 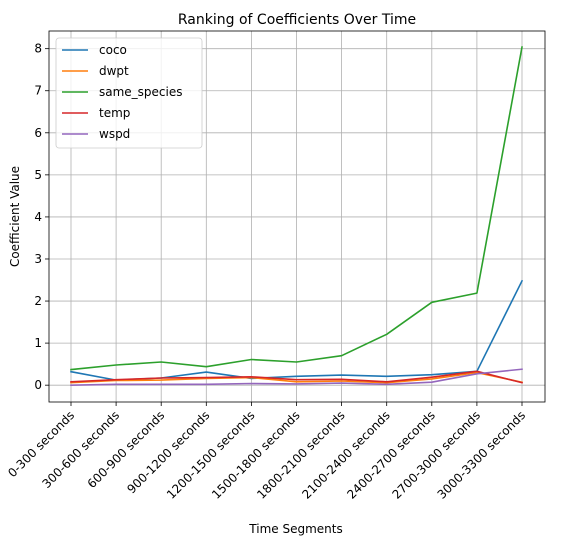 I want to click on y-tick-label: 1, so click(x=38, y=343).